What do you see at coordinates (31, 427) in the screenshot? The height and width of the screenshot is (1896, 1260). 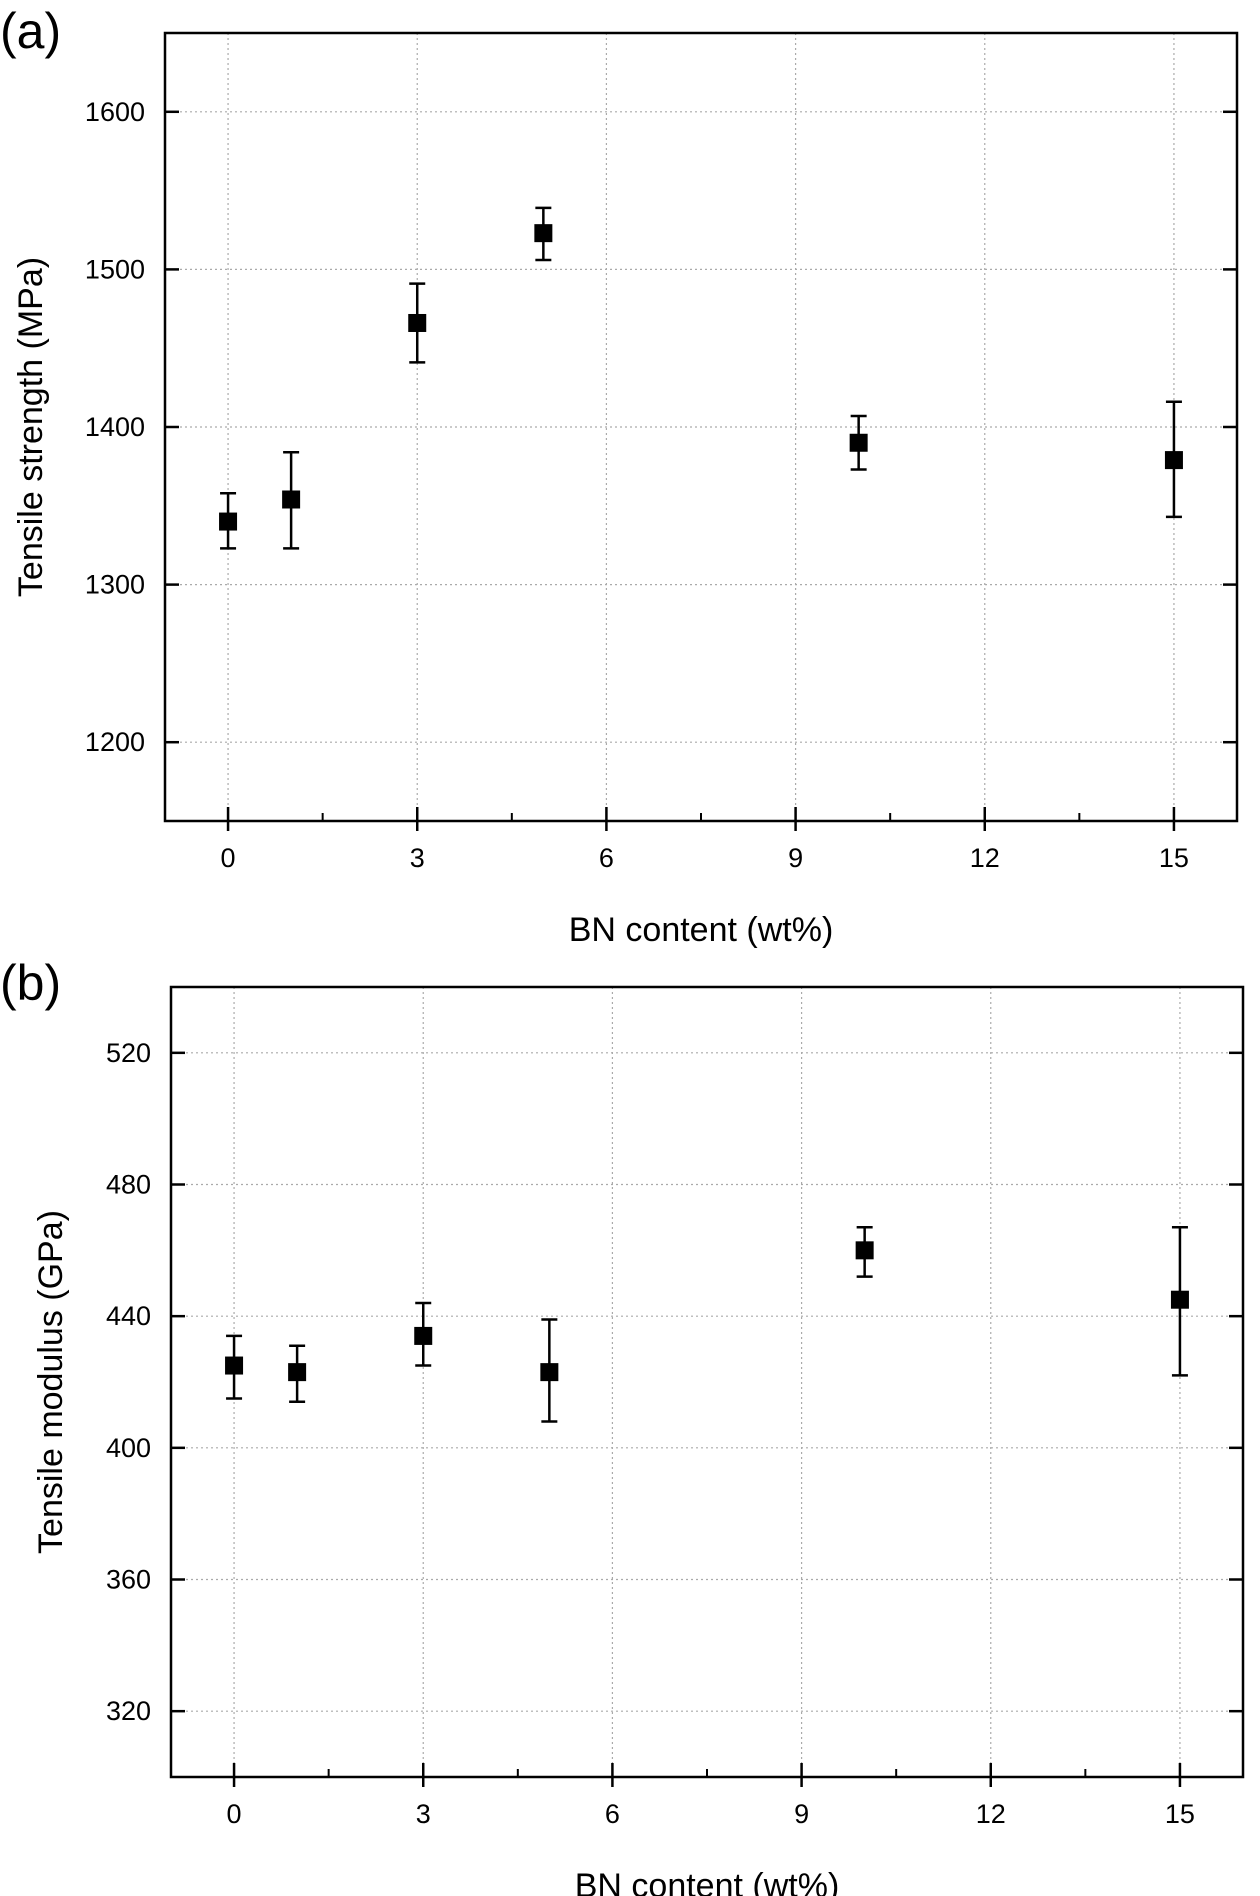 I see `y-axis-title: Tensile strength (MPa)` at bounding box center [31, 427].